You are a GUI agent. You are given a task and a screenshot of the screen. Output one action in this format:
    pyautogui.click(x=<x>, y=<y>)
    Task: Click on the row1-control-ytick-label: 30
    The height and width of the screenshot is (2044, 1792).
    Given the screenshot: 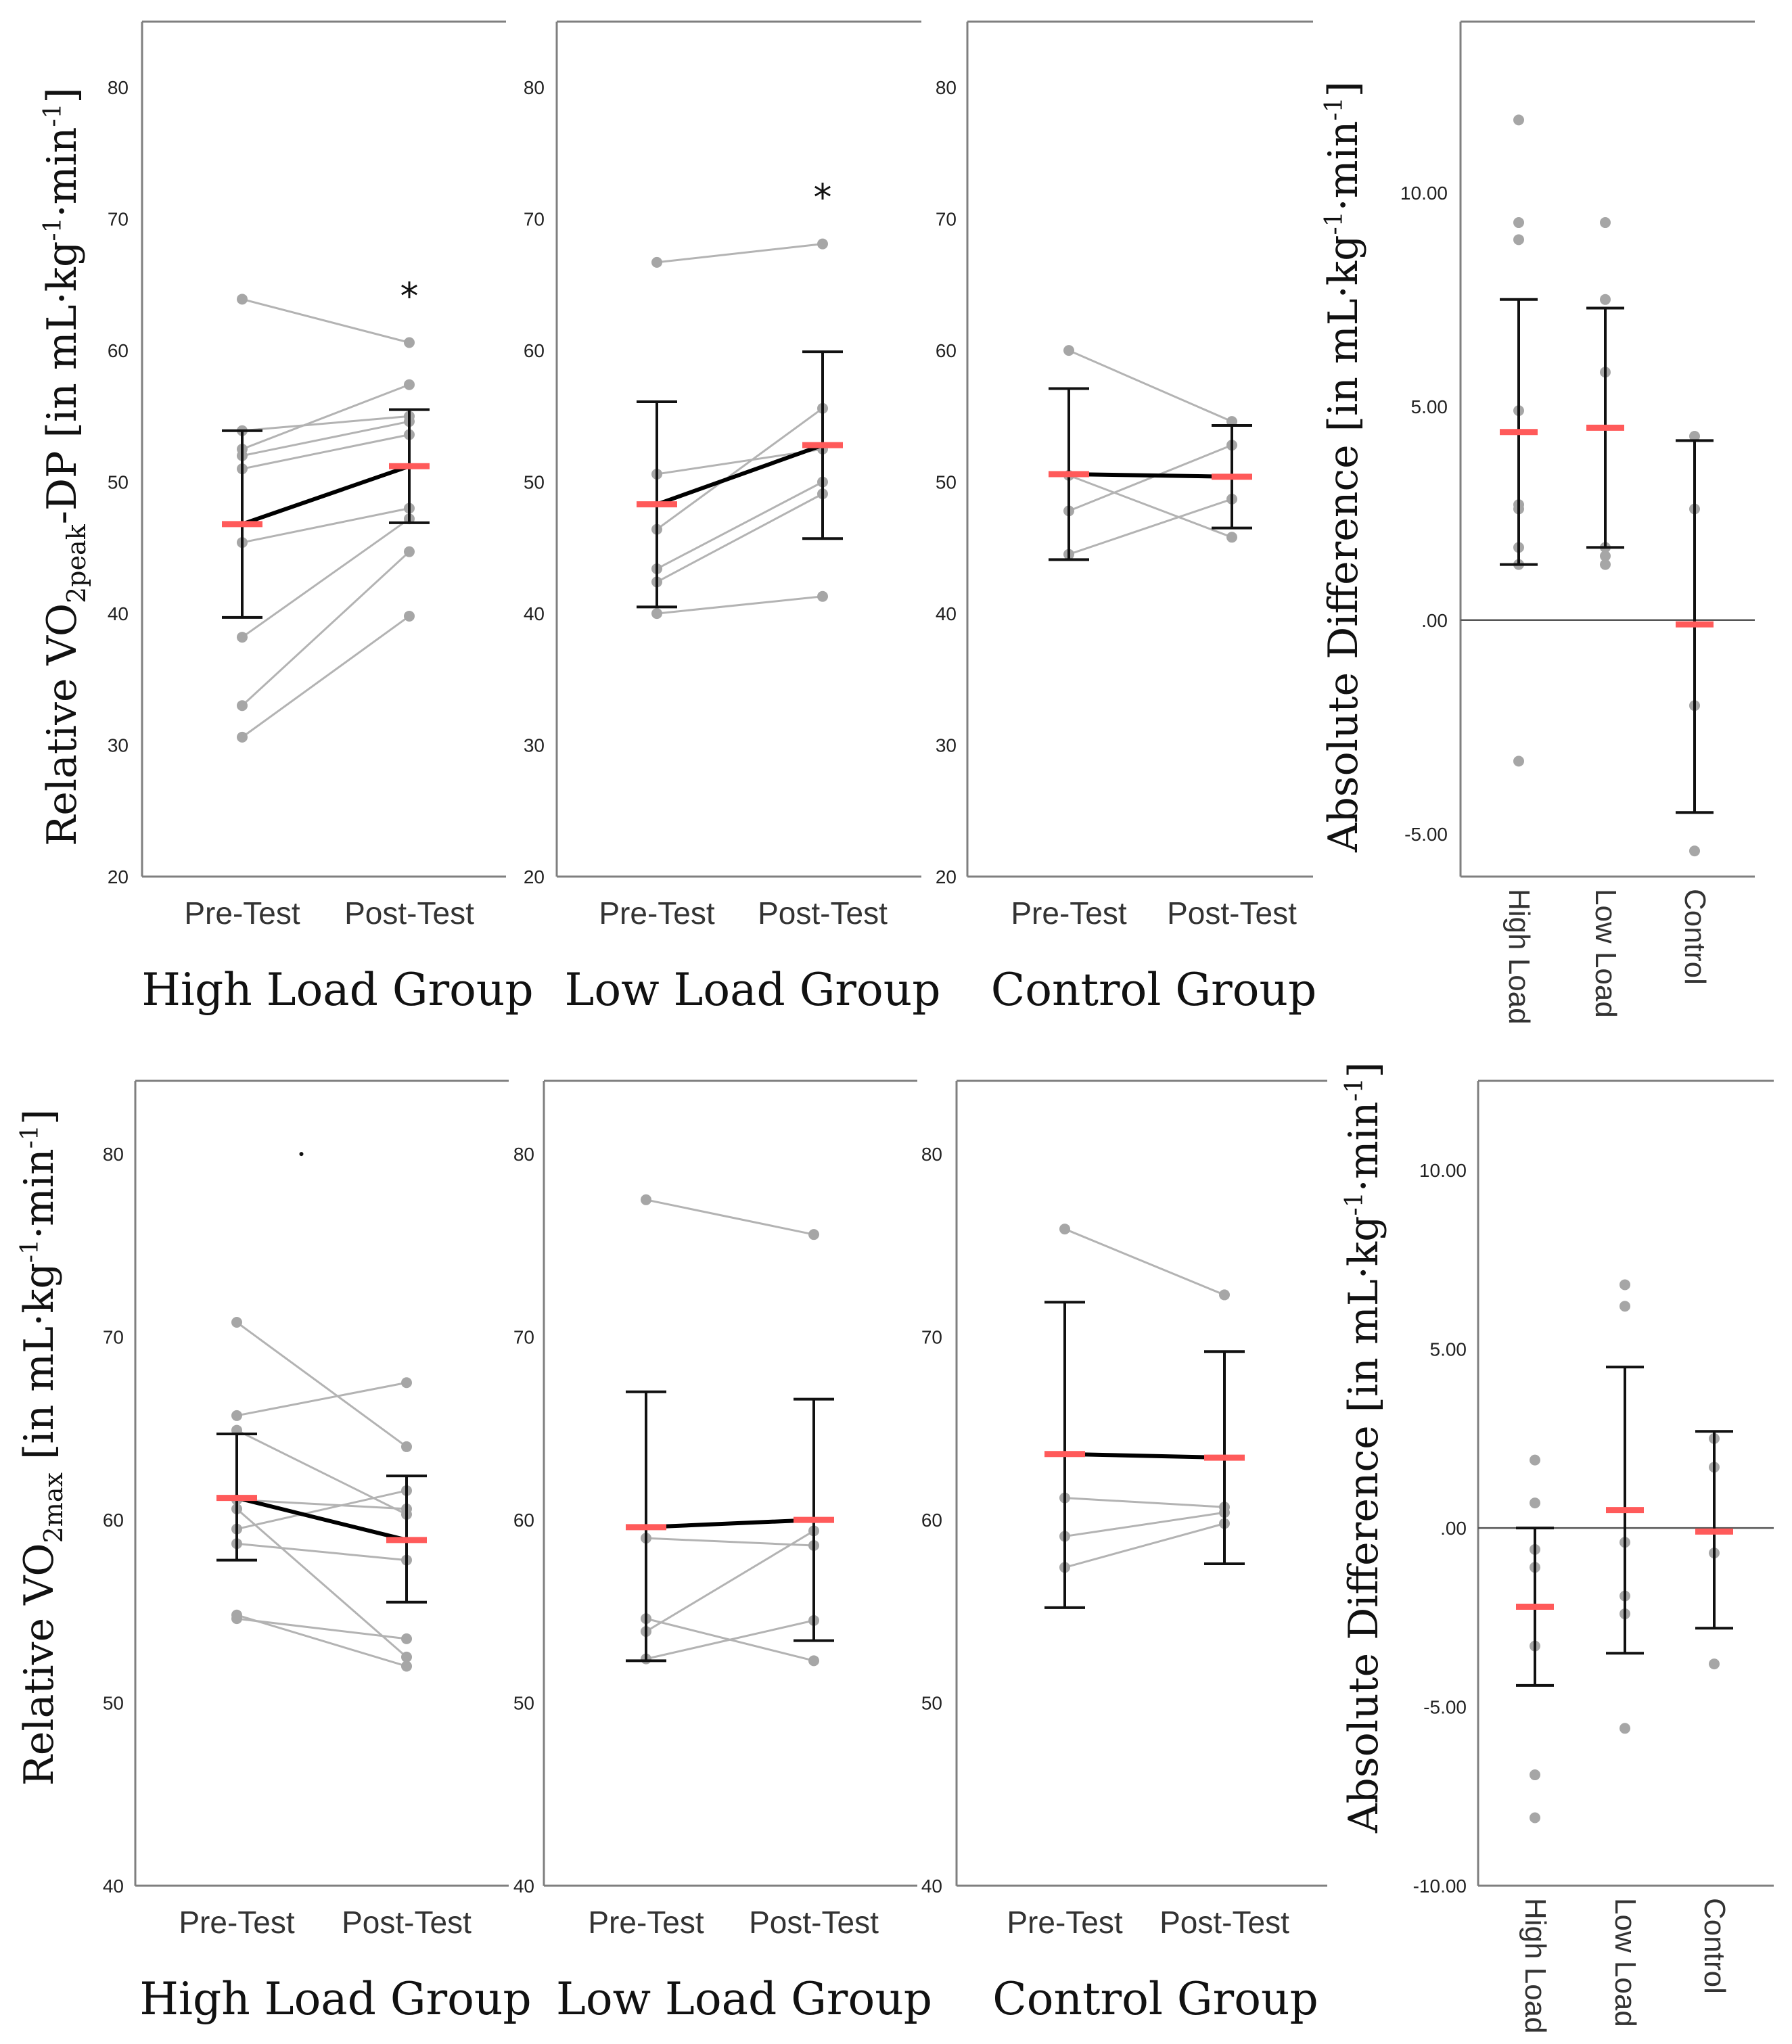 What is the action you would take?
    pyautogui.click(x=946, y=746)
    